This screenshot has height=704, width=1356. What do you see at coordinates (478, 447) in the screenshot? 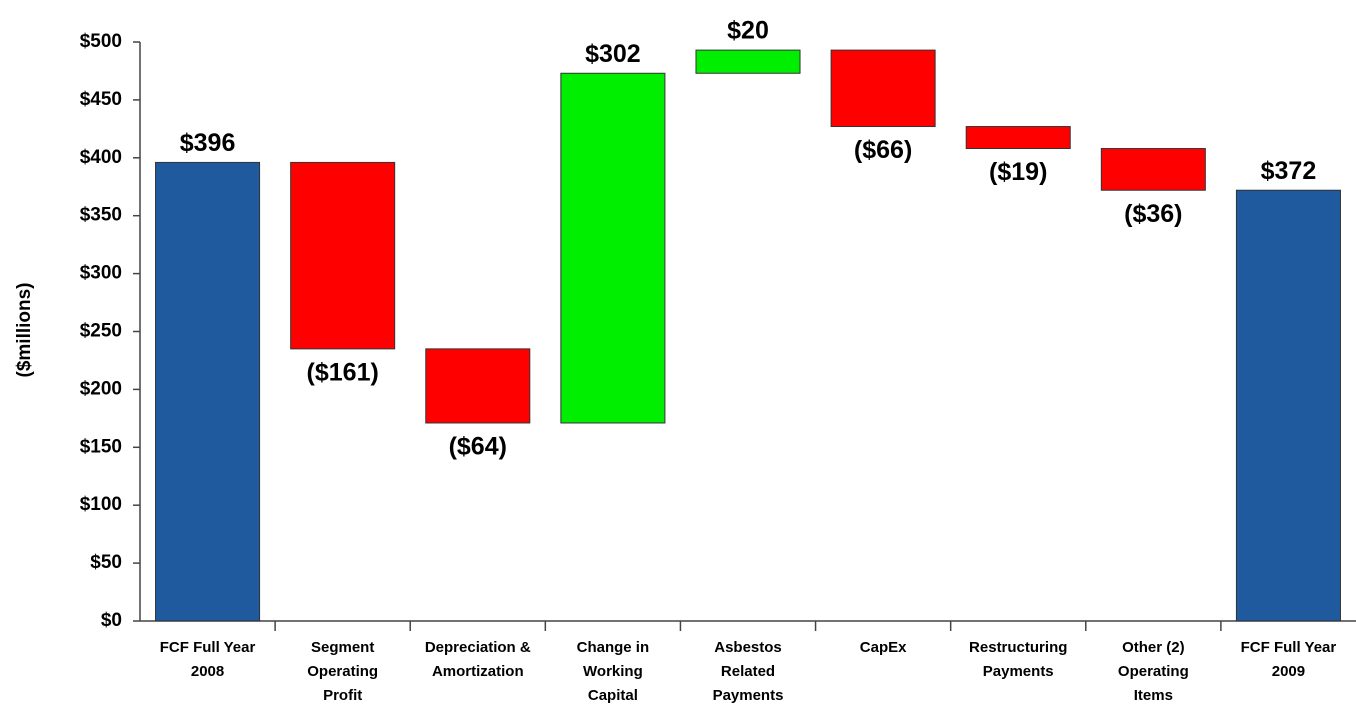
I see `value-label: ($64)` at bounding box center [478, 447].